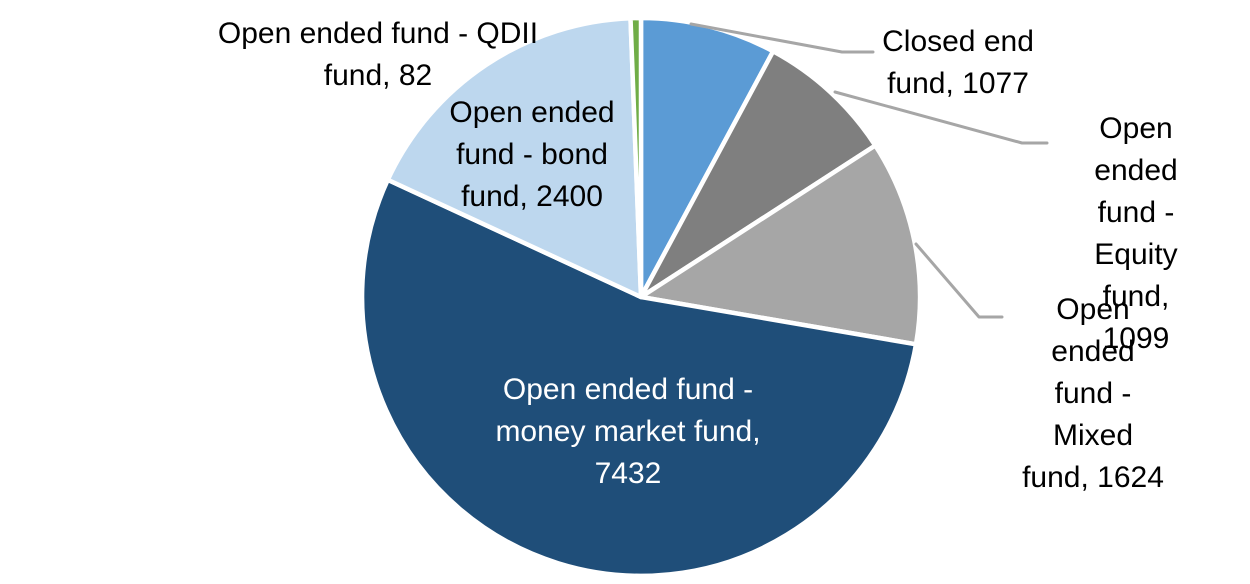 This screenshot has height=584, width=1250. I want to click on pie-slice-open-ended-fund-equity-fund, so click(758, 174).